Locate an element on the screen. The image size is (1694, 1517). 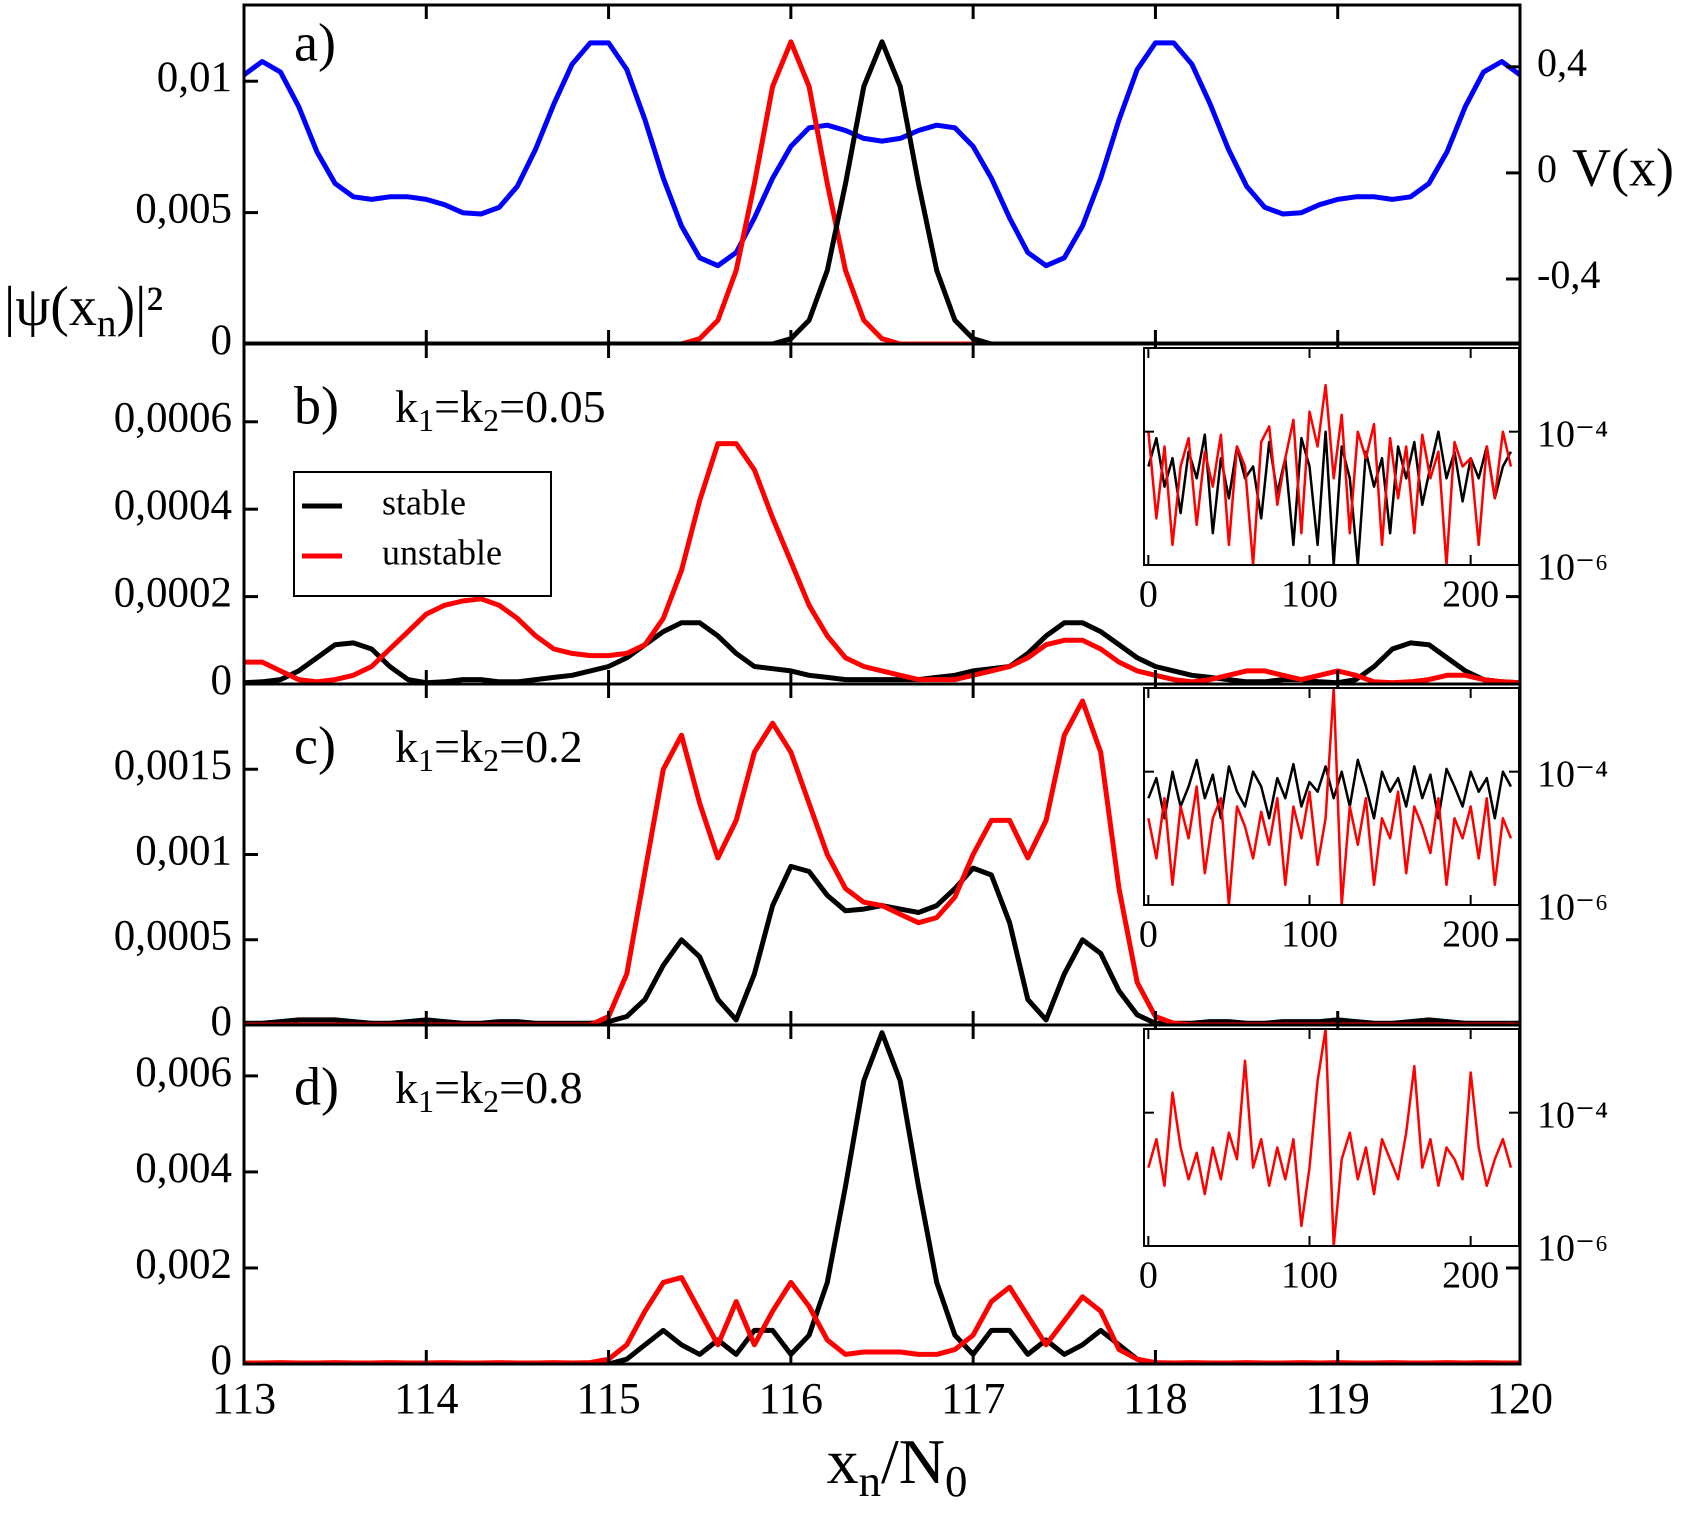
y2-tick-label: -0,4 is located at coordinates (1568, 274).